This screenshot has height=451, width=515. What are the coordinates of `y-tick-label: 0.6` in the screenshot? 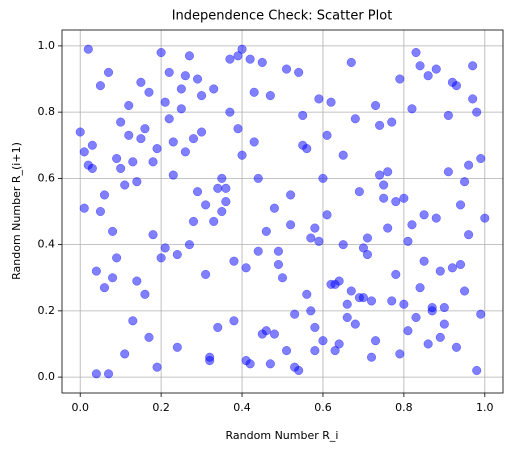 It's located at (47, 177).